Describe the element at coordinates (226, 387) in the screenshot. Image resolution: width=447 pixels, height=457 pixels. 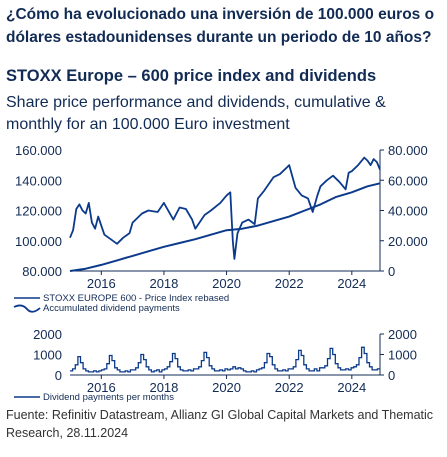
I see `bottom-x-tick-label: 2020` at that location.